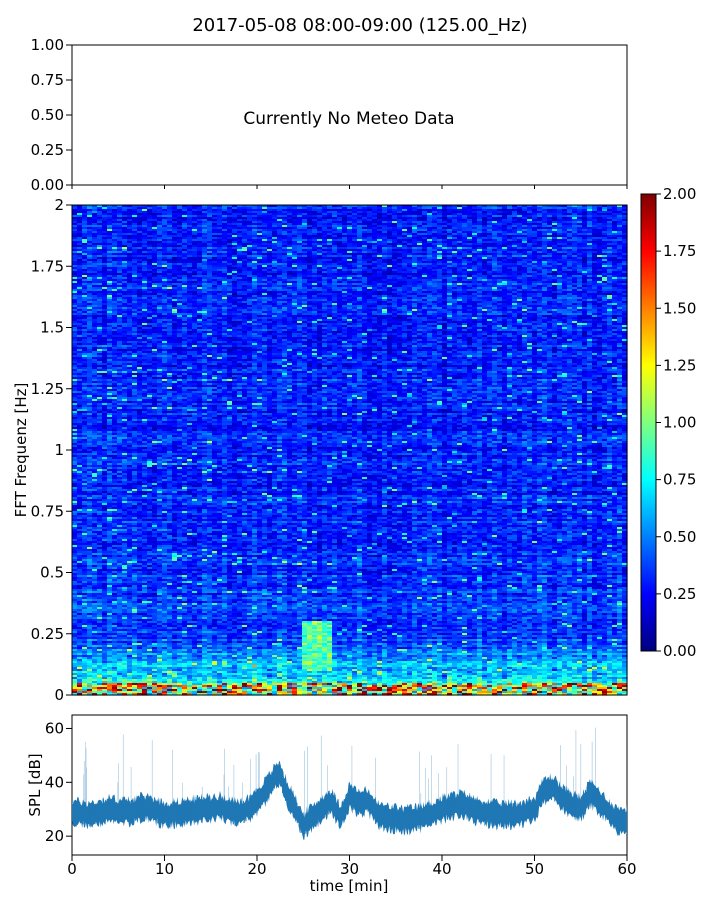 Image resolution: width=720 pixels, height=900 pixels. What do you see at coordinates (59, 695) in the screenshot?
I see `spectrogram-ytick-label: 0` at bounding box center [59, 695].